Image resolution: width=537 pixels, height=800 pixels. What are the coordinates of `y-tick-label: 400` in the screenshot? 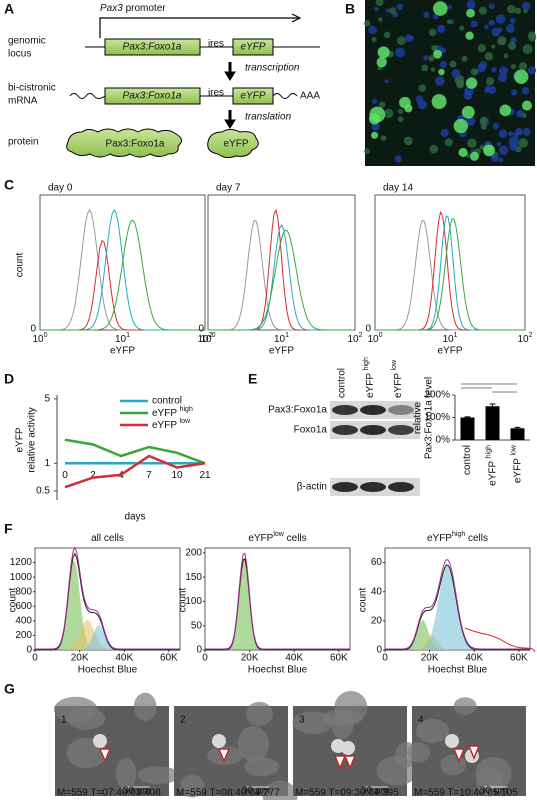 It's located at (23, 620).